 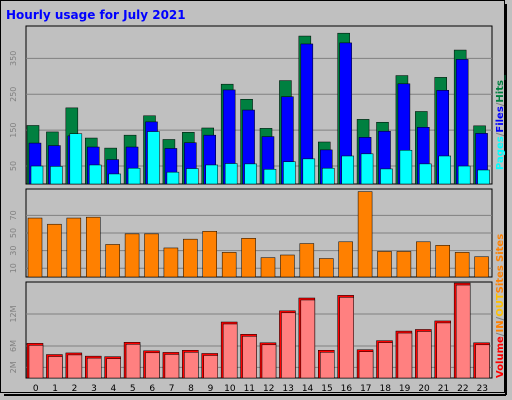 What do you see at coordinates (405, 389) in the screenshot?
I see `x-tick-label: 19` at bounding box center [405, 389].